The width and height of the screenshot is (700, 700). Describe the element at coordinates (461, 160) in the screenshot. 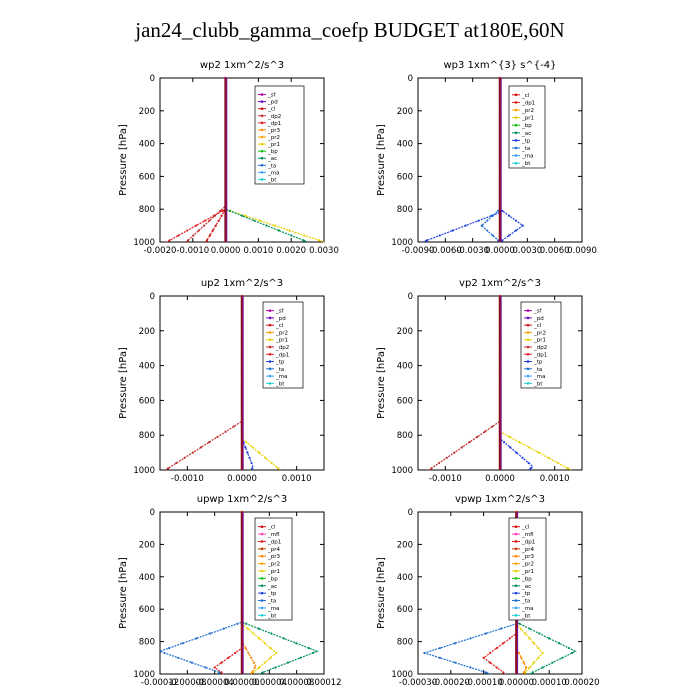

I see `series-line-_tp` at that location.